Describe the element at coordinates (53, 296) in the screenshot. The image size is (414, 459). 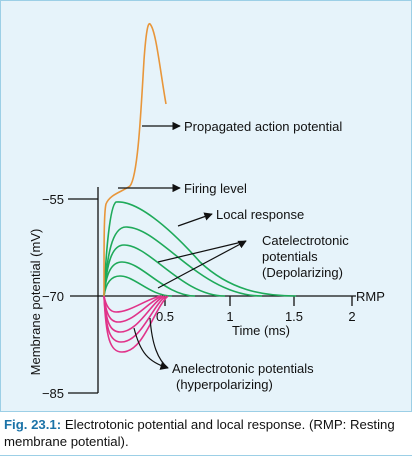
I see `y-tick-label-70: −70` at that location.